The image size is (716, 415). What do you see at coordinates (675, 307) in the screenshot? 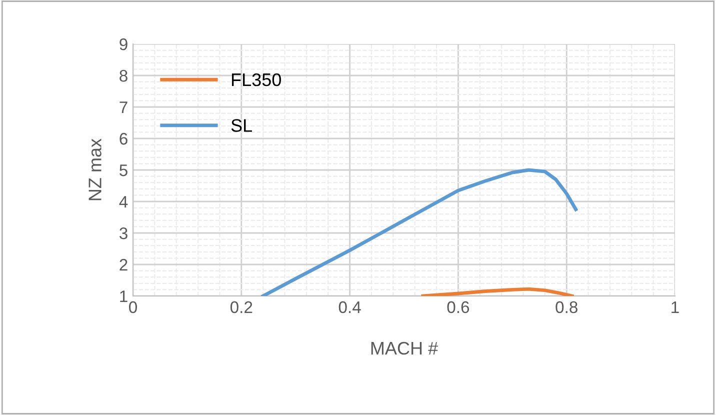
I see `x-tick-label: 1` at bounding box center [675, 307].